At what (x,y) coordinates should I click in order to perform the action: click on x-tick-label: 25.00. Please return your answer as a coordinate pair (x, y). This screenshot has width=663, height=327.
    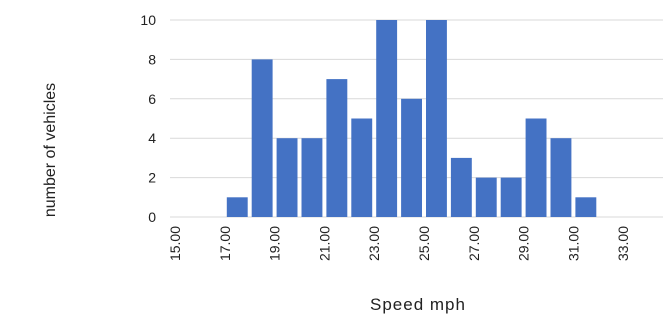
    Looking at the image, I should click on (424, 243).